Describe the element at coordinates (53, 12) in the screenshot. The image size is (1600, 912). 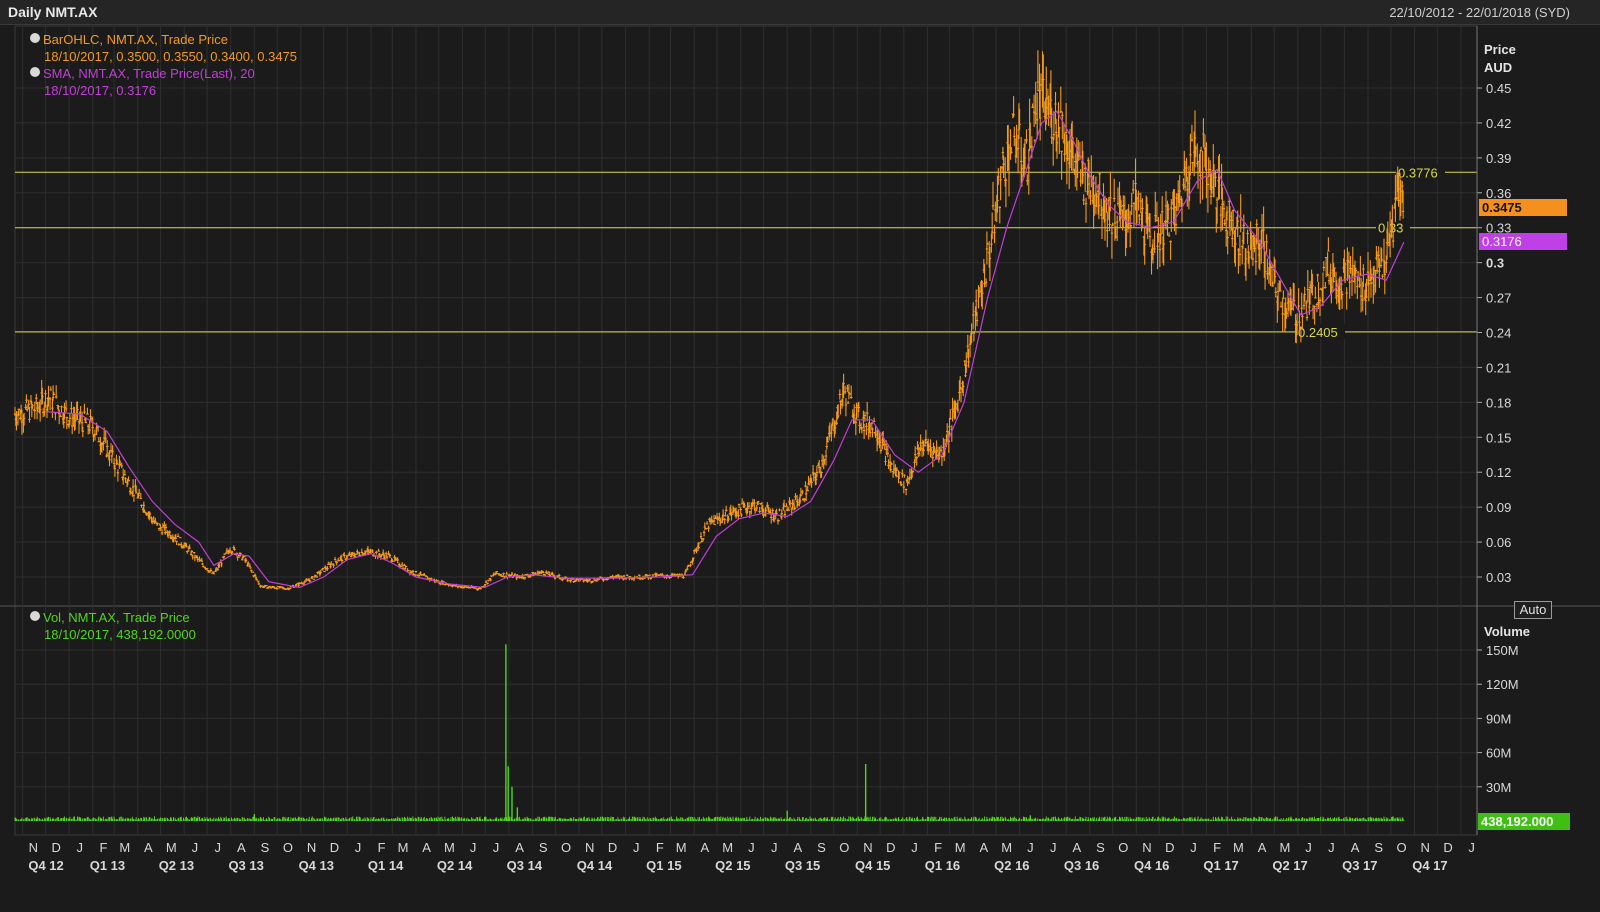
I see `chart-title: Daily NMT.AX` at that location.